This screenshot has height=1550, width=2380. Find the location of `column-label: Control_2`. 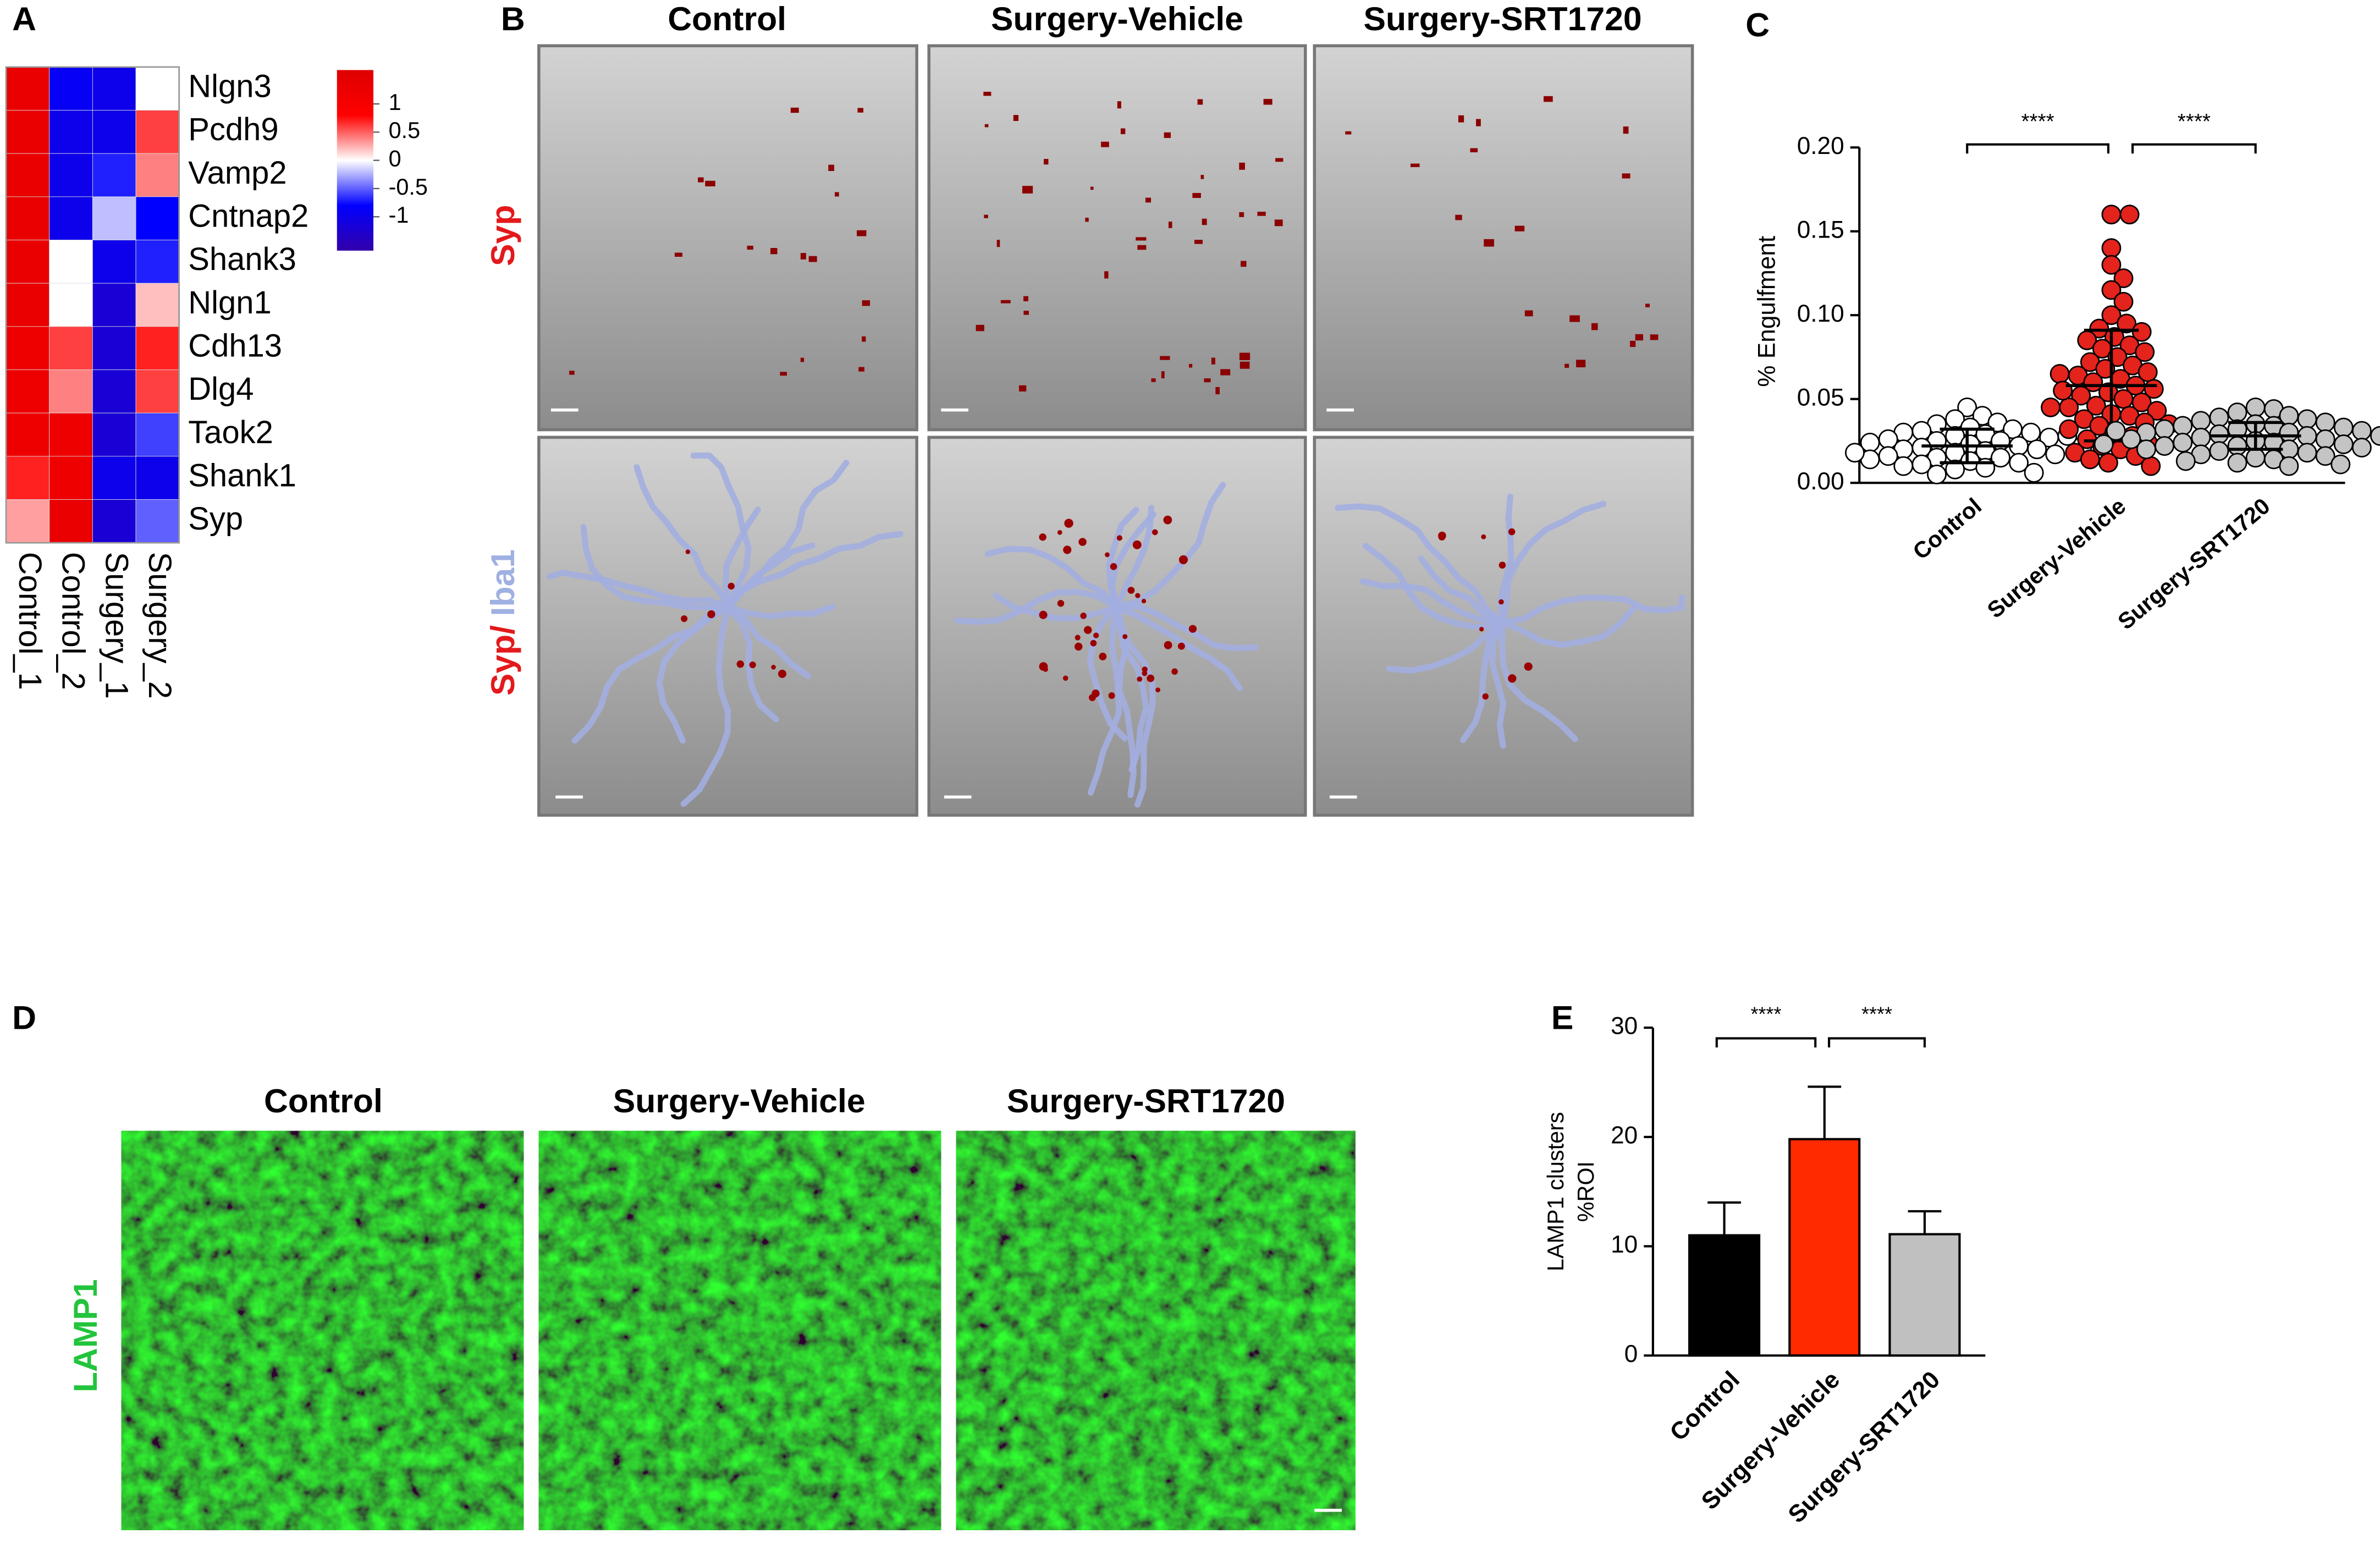

column-label: Control_2 is located at coordinates (73, 621).